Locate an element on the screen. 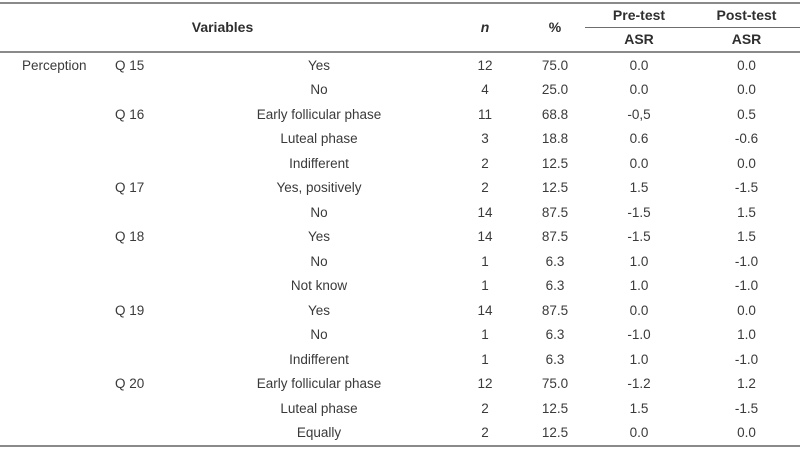  table-row: Q 17 Yes, positively 2 12.5 1.5 -1.5 is located at coordinates (400, 188).